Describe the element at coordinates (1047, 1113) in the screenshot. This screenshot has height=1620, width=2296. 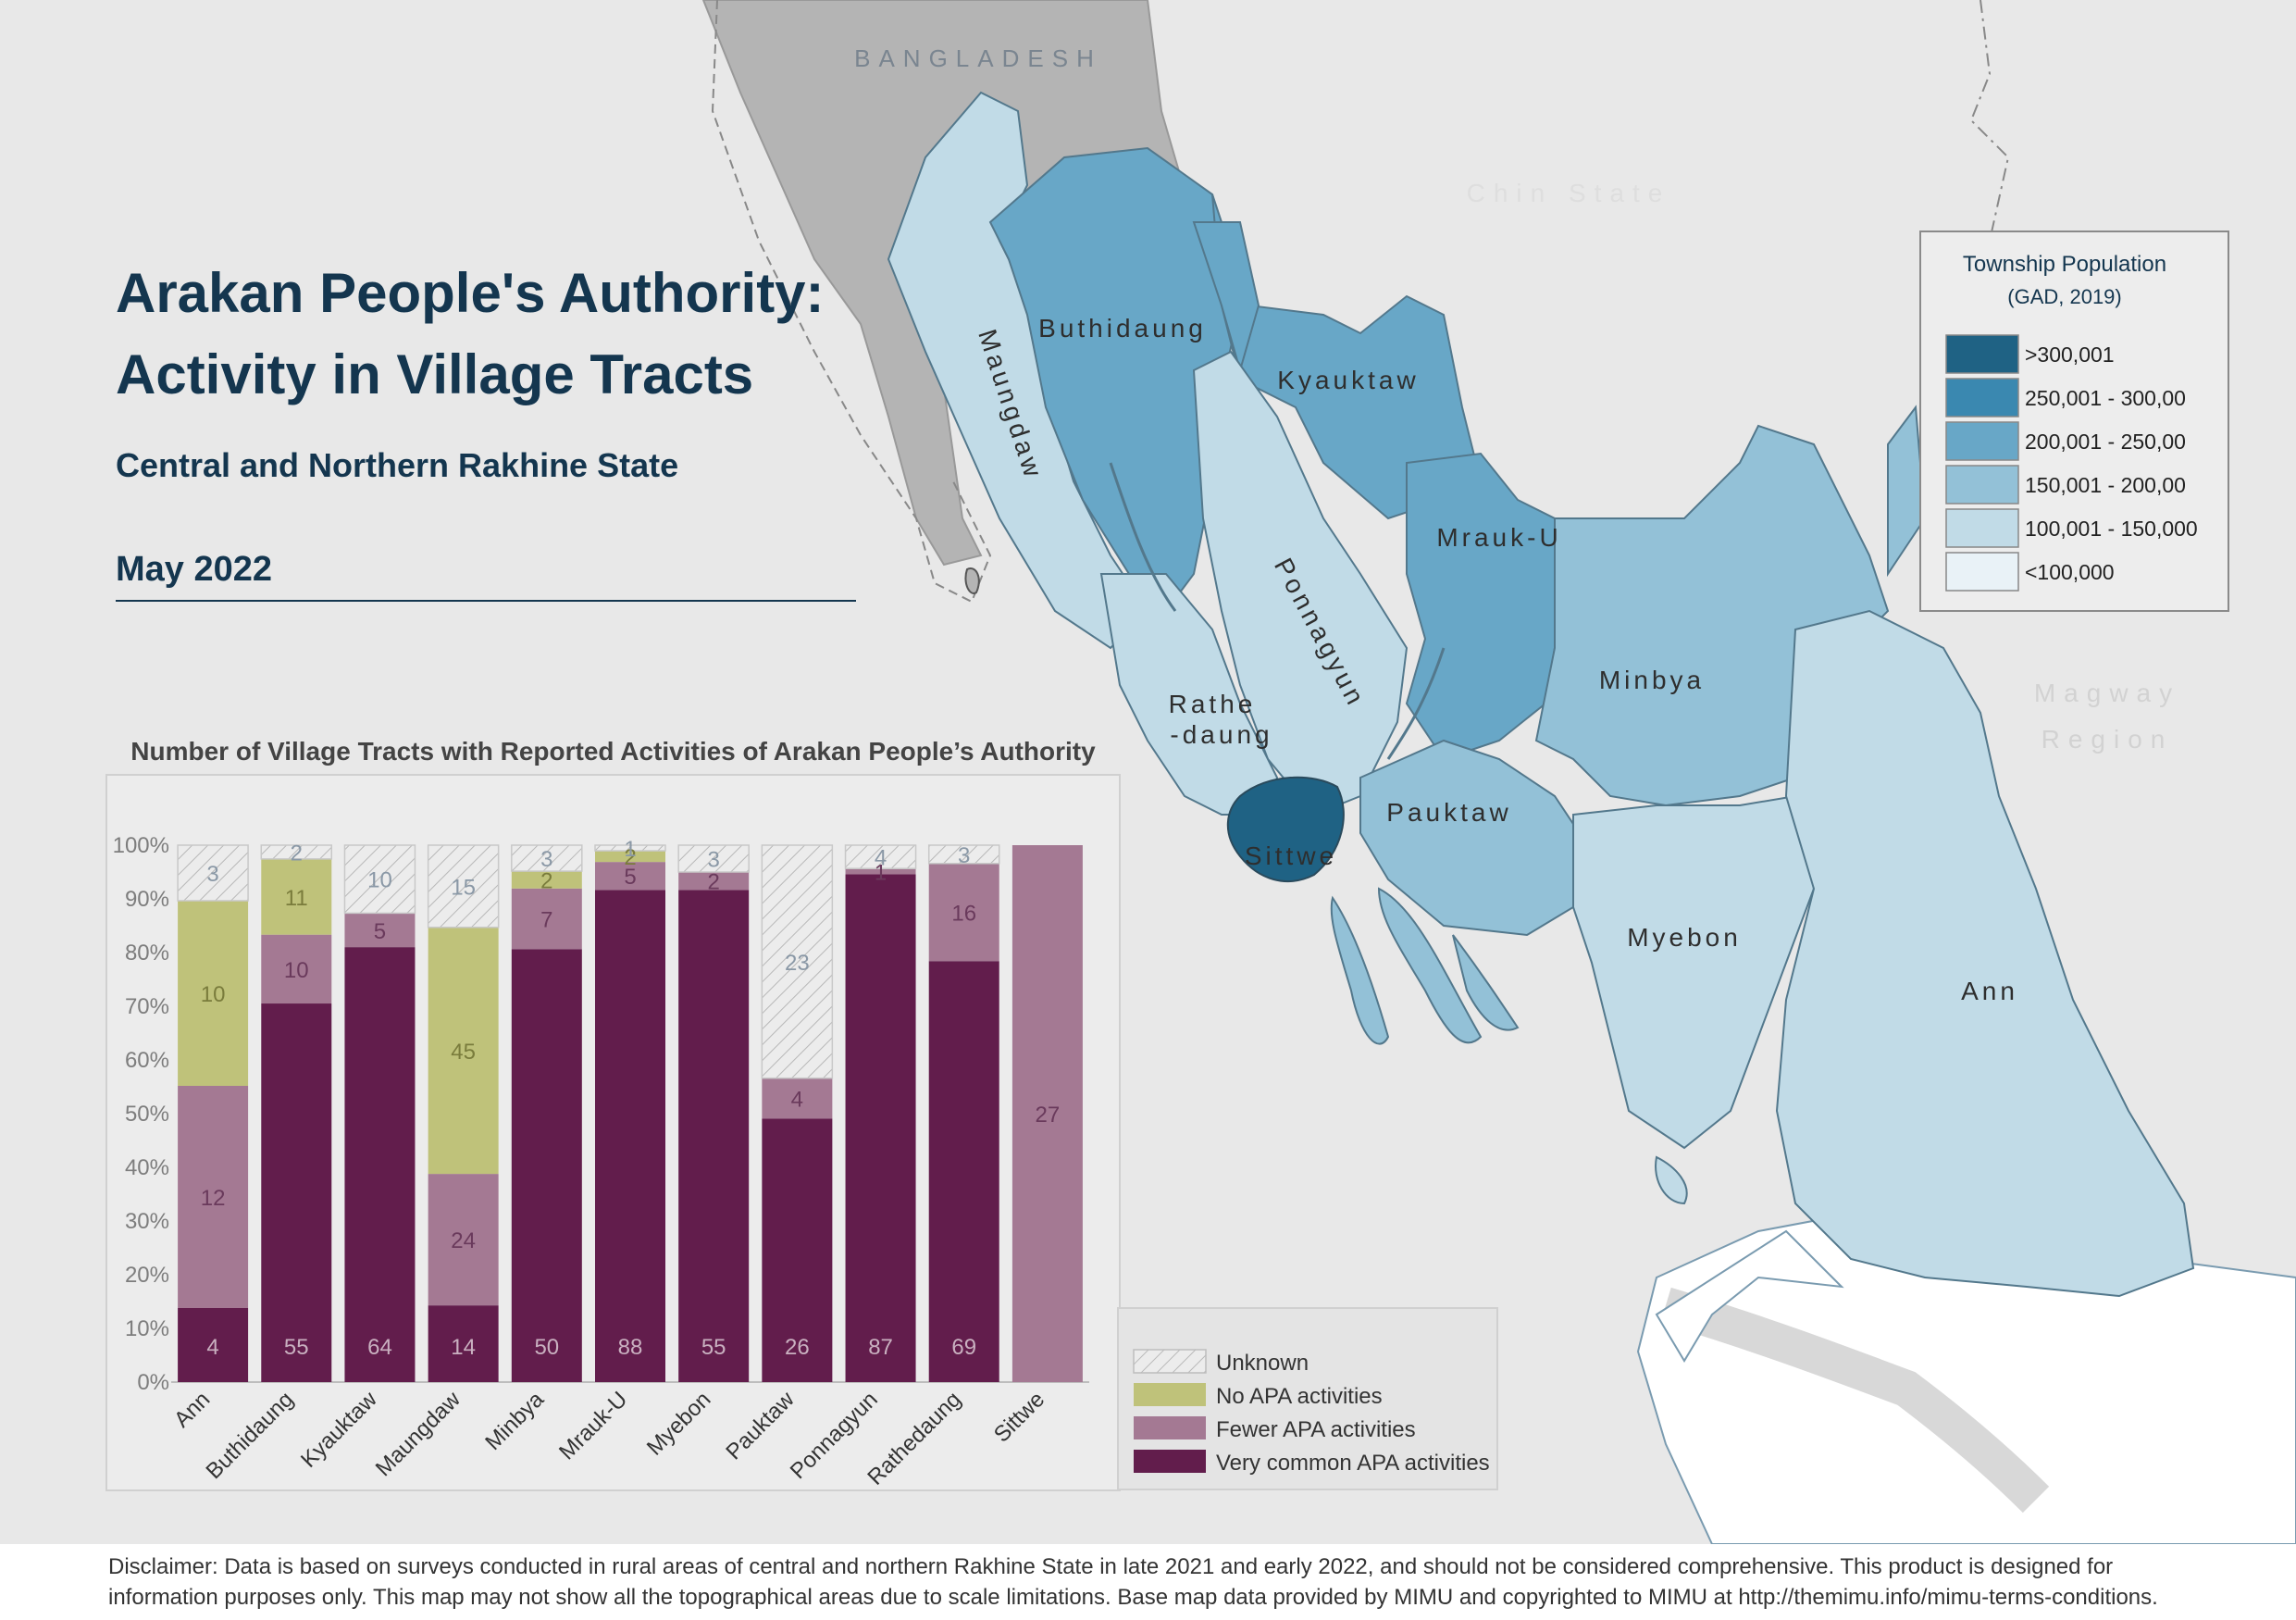
I see `bar-sittwe-fewer-apa-activities` at that location.